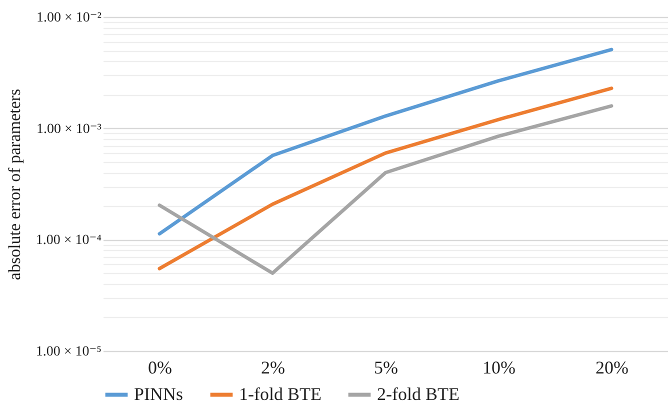  I want to click on legend-label: 1-fold BTE, so click(280, 394).